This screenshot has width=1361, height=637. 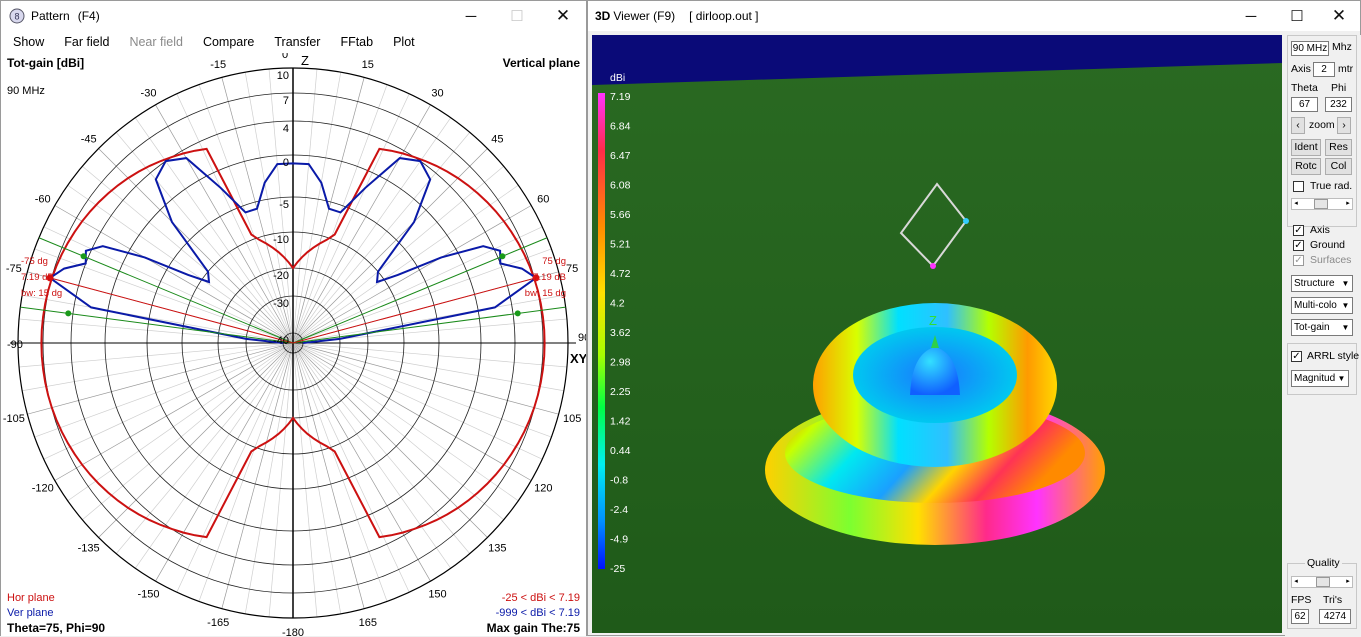 I want to click on angle-label: -90, so click(x=15, y=345).